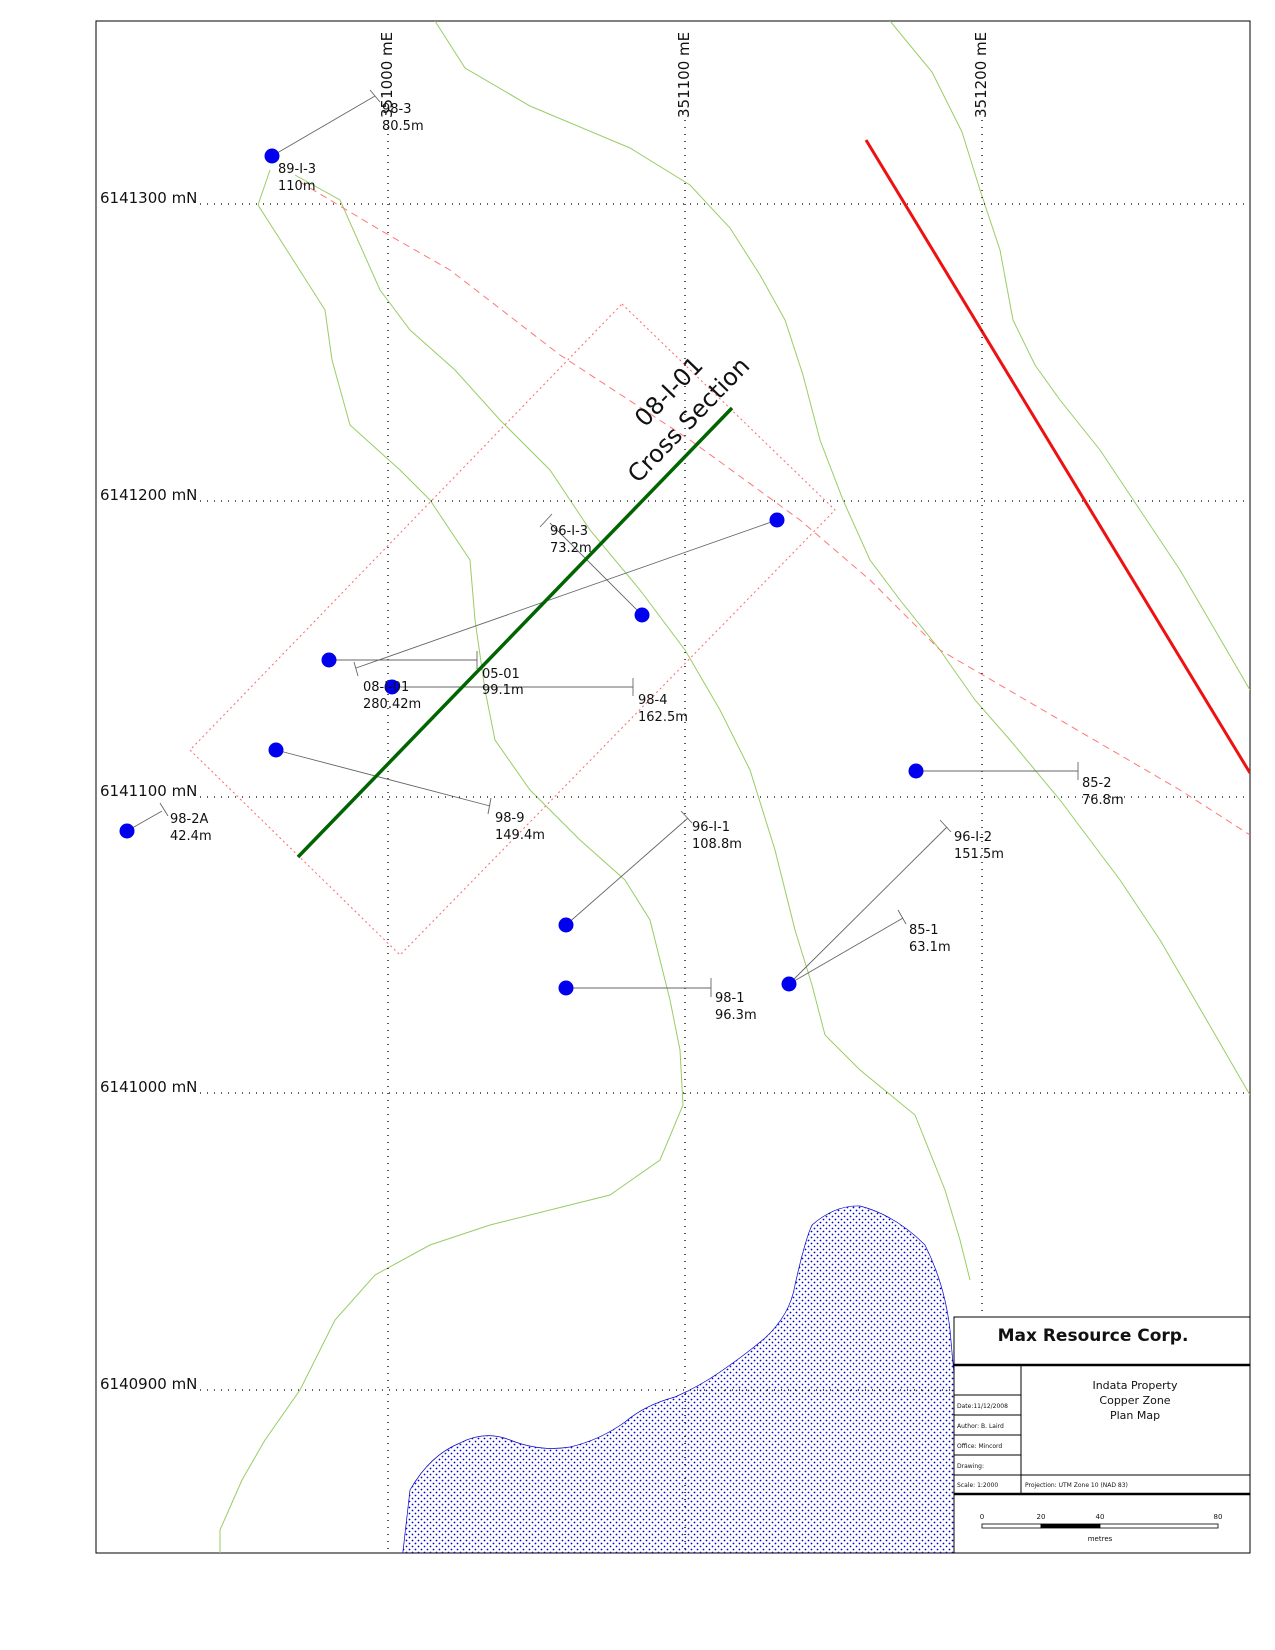  What do you see at coordinates (1097, 783) in the screenshot?
I see `label-85-2-id: 85-2` at bounding box center [1097, 783].